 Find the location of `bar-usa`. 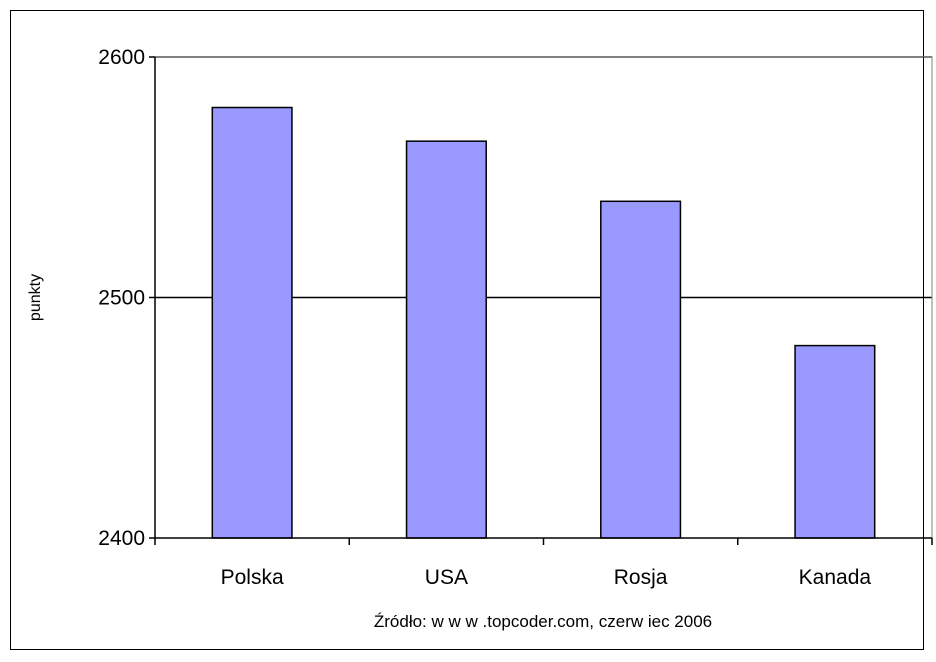

bar-usa is located at coordinates (446, 339).